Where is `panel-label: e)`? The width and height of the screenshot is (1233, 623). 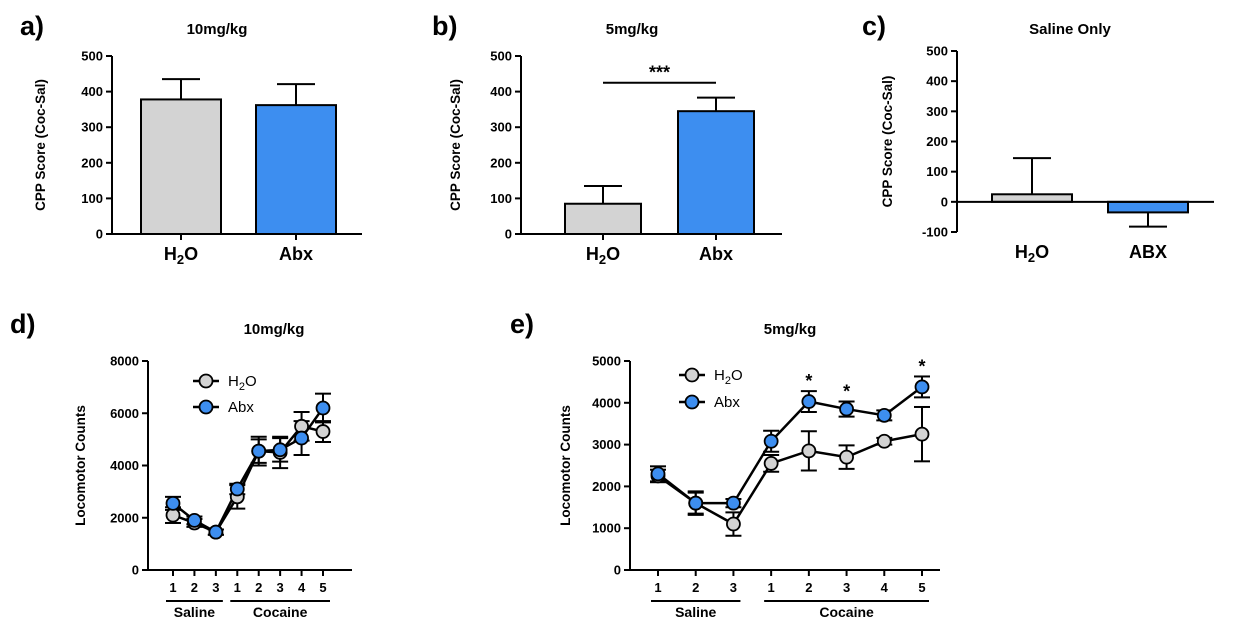 panel-label: e) is located at coordinates (522, 324).